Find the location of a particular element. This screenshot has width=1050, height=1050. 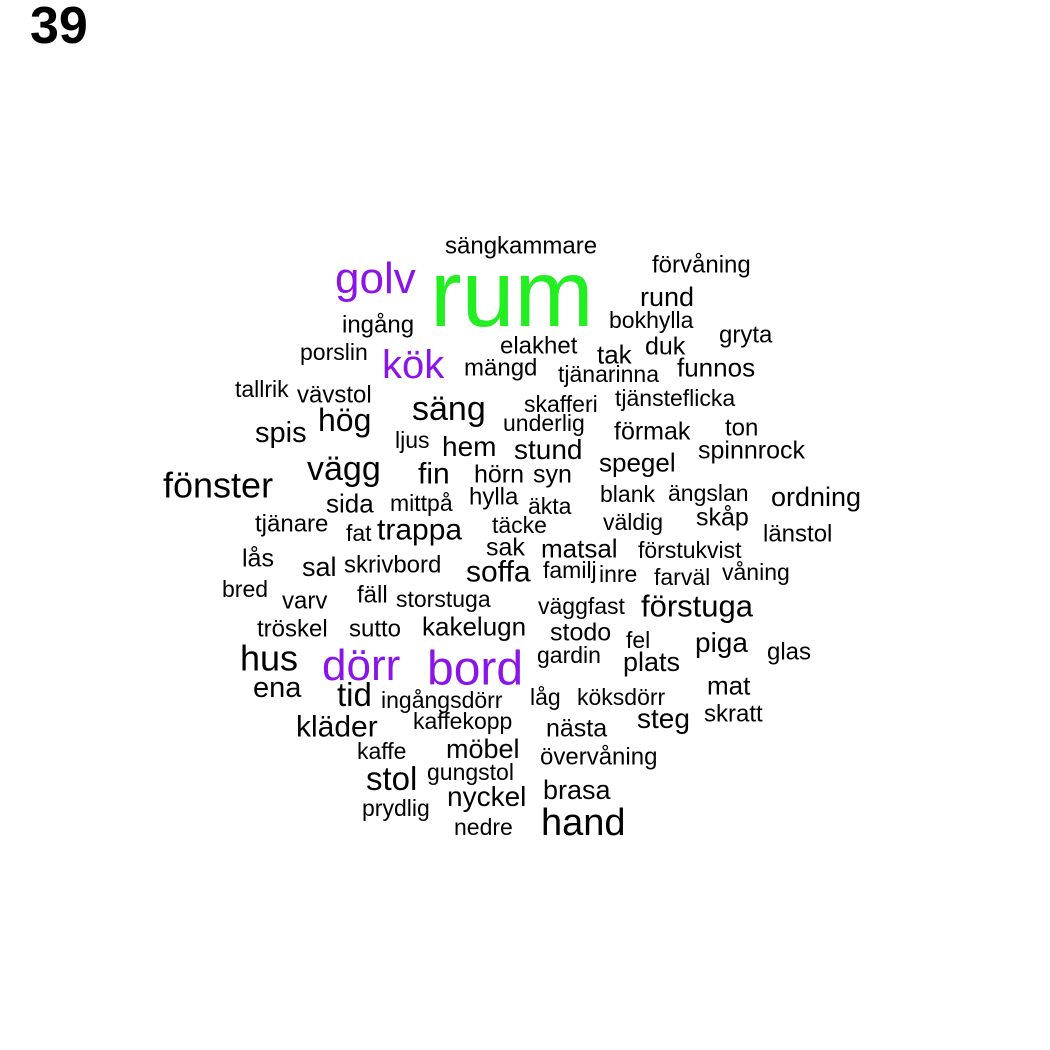

cloud-word: hus is located at coordinates (269, 658).